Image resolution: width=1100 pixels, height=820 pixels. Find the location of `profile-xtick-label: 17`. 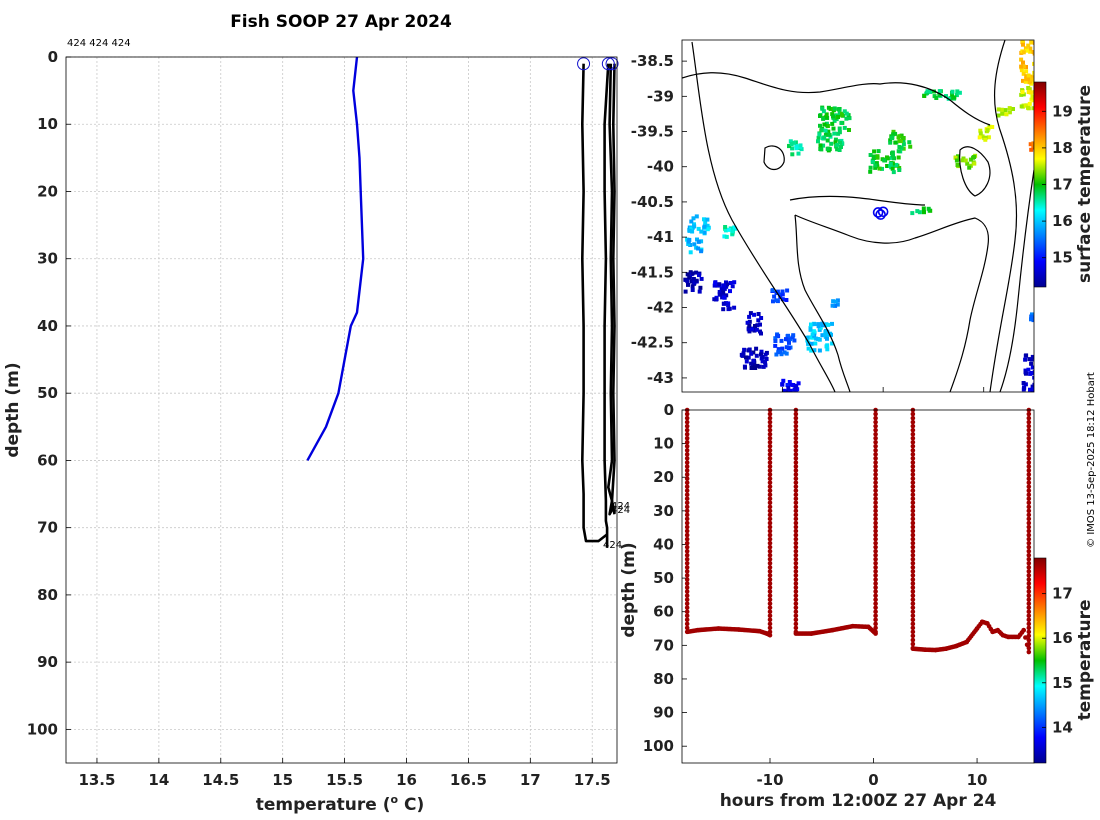

profile-xtick-label: 17 is located at coordinates (530, 780).